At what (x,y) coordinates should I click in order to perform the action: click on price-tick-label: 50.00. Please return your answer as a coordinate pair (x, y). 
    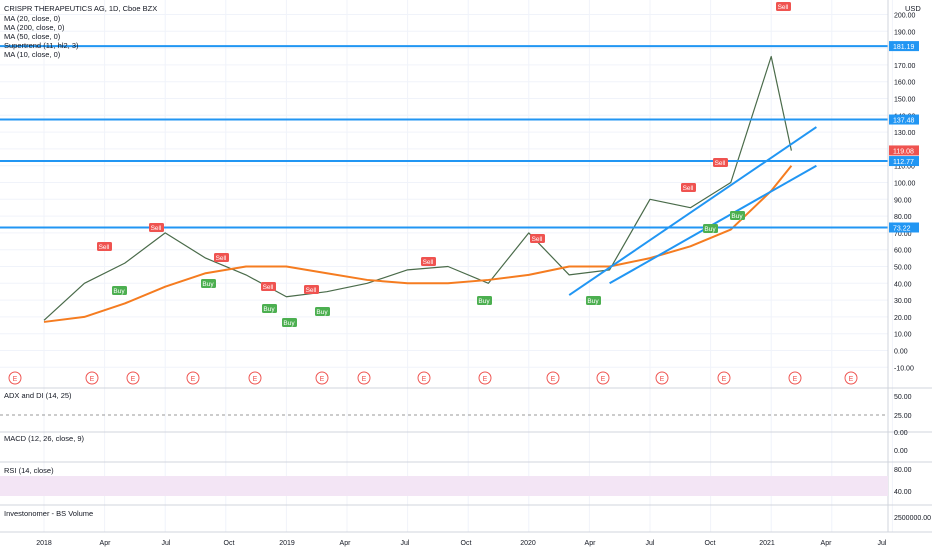
    Looking at the image, I should click on (903, 268).